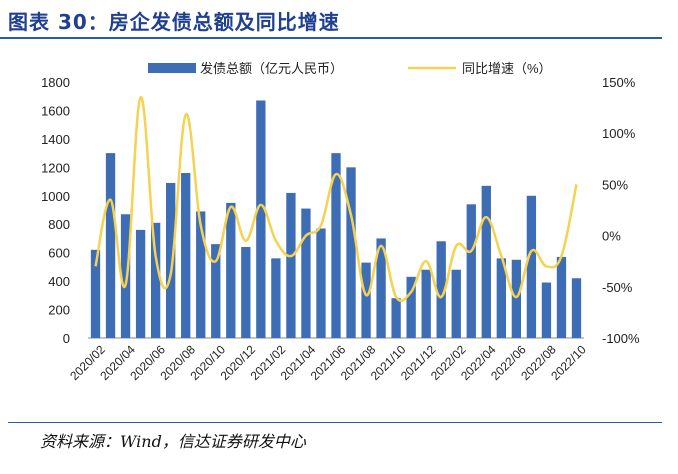  What do you see at coordinates (271, 68) in the screenshot?
I see `legend-bar-label: 发债总额（亿元人民币）` at bounding box center [271, 68].